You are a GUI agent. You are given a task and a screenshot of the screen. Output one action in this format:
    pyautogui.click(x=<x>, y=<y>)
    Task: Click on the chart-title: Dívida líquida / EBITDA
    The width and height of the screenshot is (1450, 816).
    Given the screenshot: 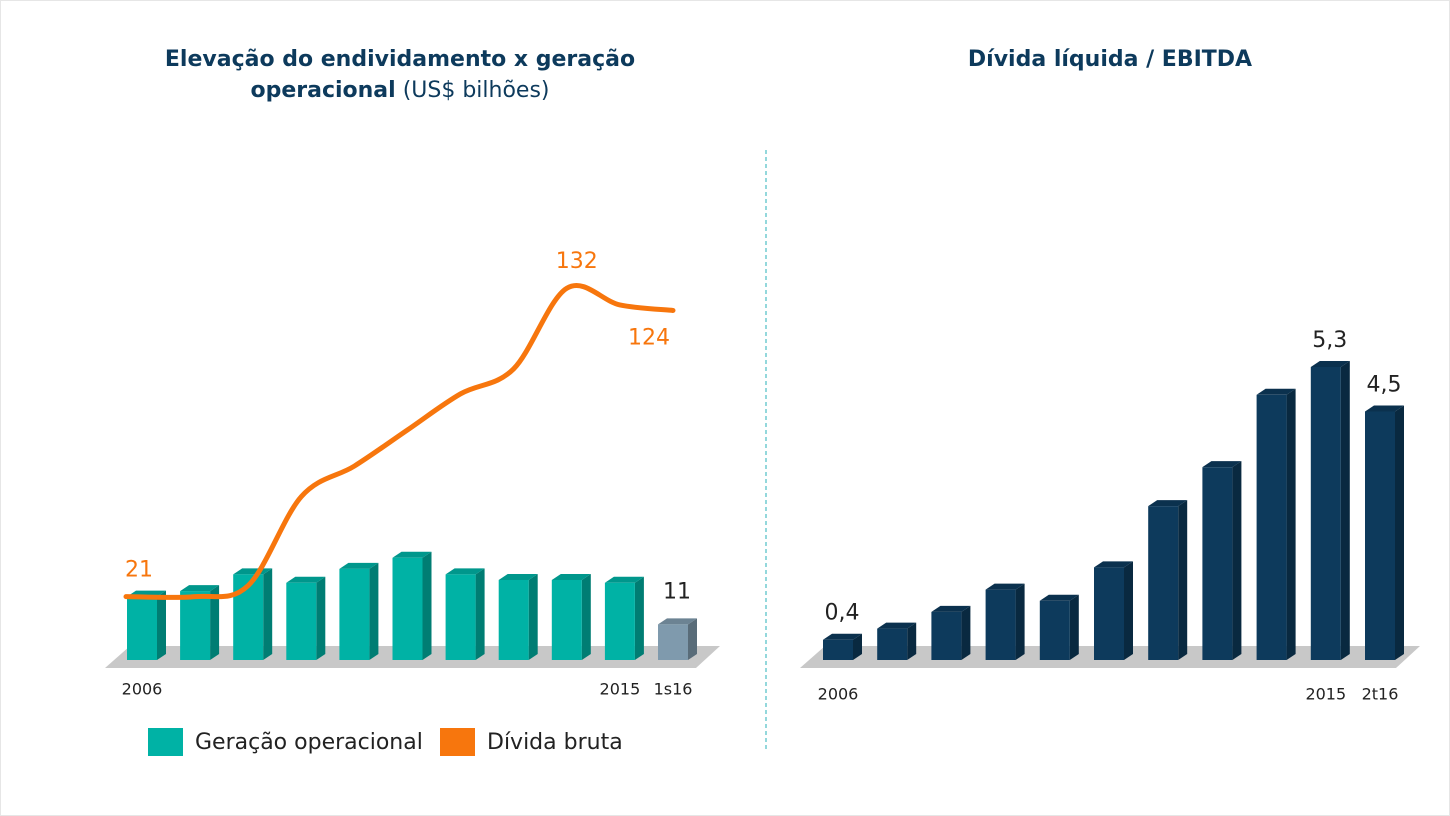 What is the action you would take?
    pyautogui.click(x=1110, y=59)
    